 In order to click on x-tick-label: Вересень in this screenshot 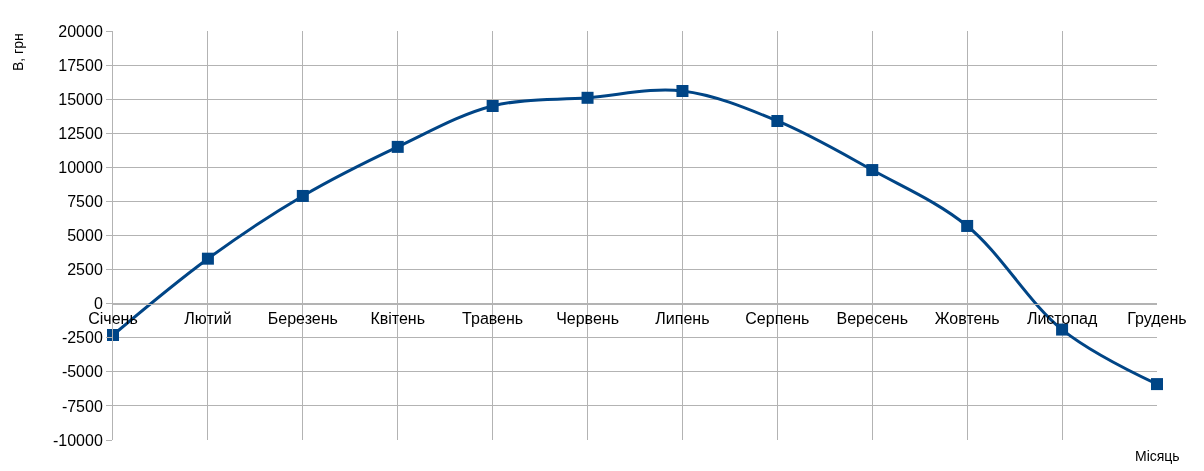, I will do `click(872, 318)`.